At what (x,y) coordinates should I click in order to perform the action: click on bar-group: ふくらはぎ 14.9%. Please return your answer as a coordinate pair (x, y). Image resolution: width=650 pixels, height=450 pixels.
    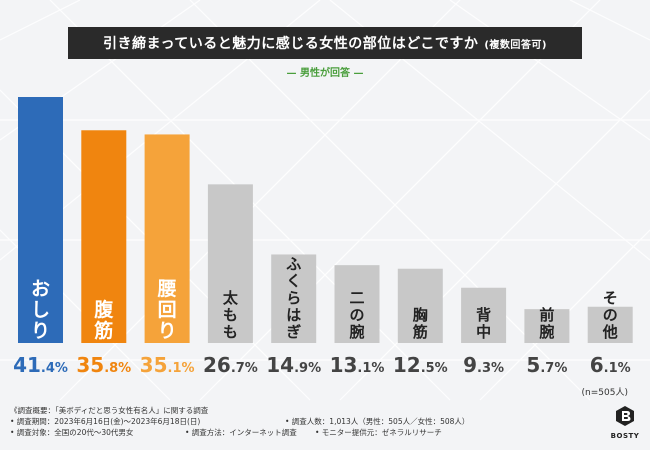
    Looking at the image, I should click on (293, 315).